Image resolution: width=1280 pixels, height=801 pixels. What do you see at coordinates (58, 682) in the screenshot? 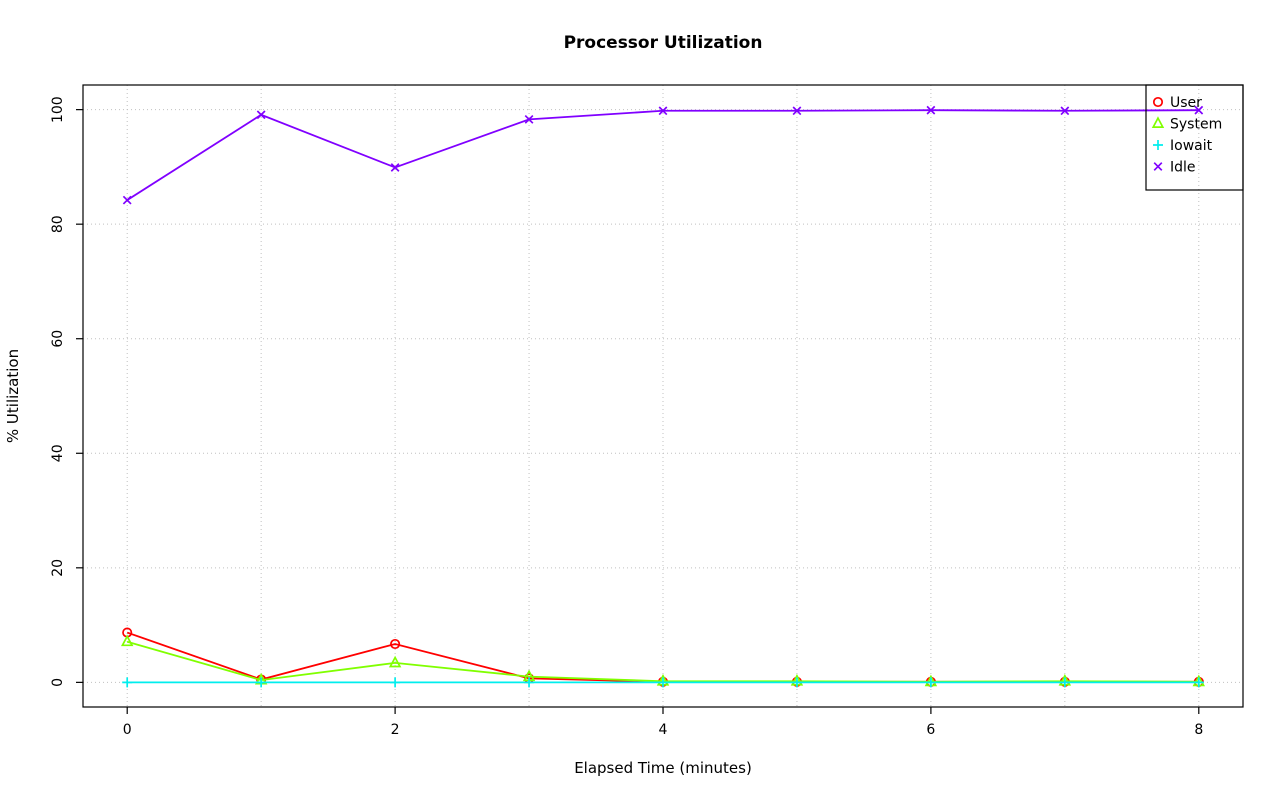
I see `y-tick-label: 0` at bounding box center [58, 682].